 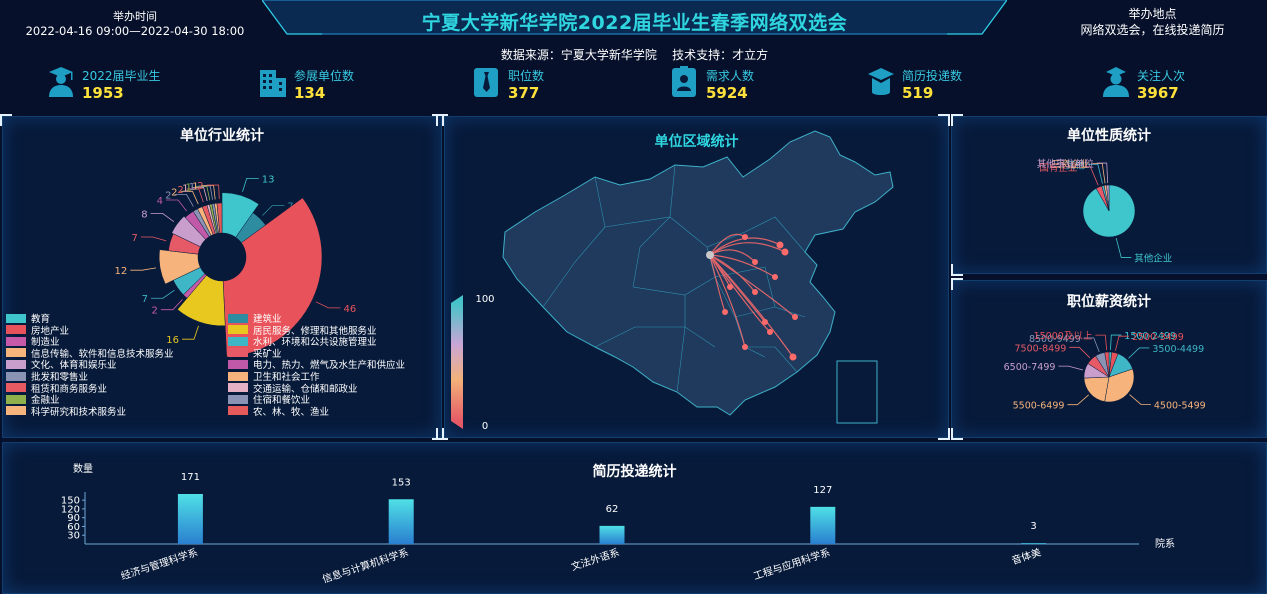 I want to click on legend-item: 制造业, so click(x=33, y=341).